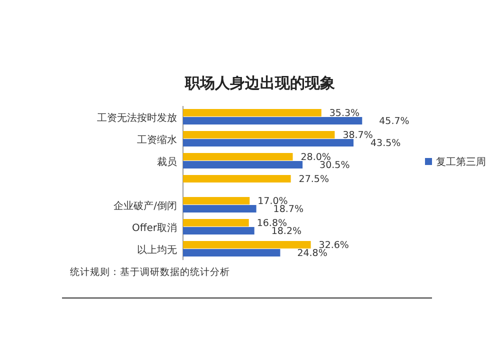 The image size is (500, 362). I want to click on y-tick-label: 以上均无, so click(157, 250).